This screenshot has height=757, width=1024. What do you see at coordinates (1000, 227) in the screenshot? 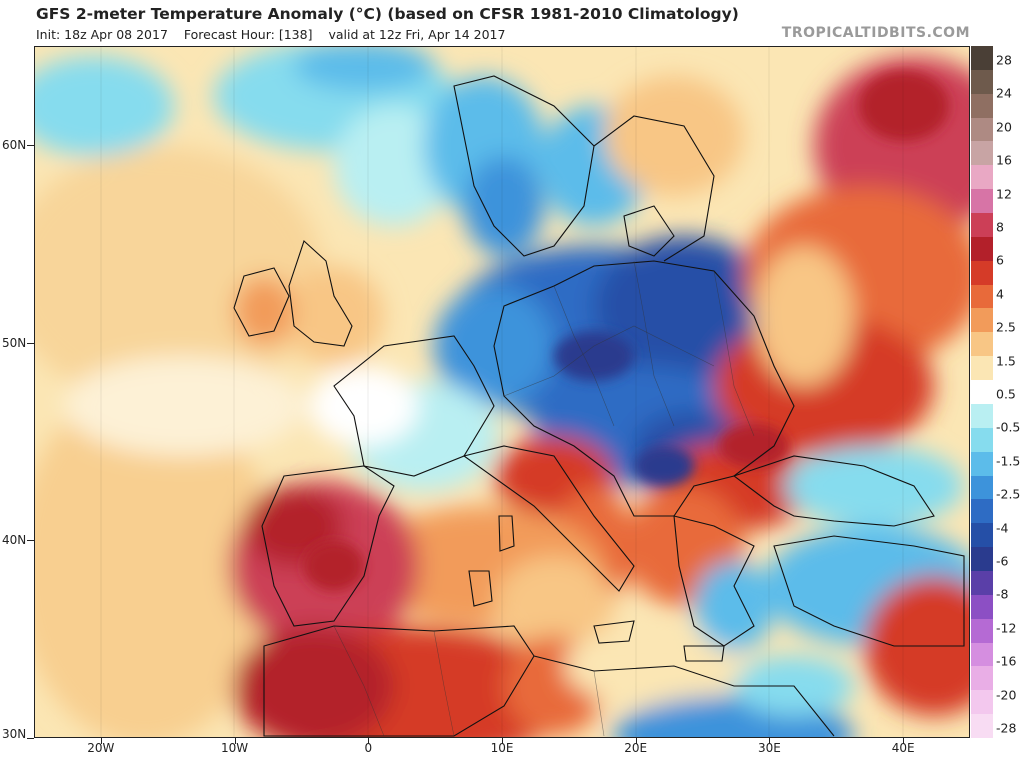
I see `colorbar-label: 8` at bounding box center [1000, 227].